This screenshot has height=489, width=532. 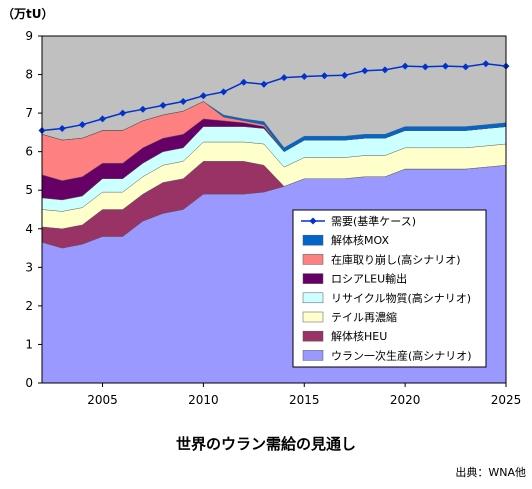 I want to click on x-axis: 2005 2010 2015 2020 2025, so click(x=304, y=395).